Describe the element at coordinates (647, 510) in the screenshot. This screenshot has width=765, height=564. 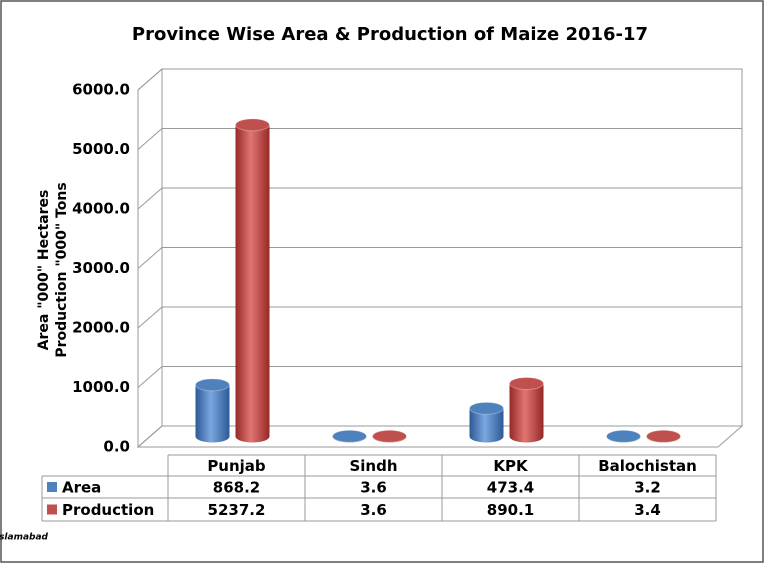
I see `table-value: 3.4` at that location.